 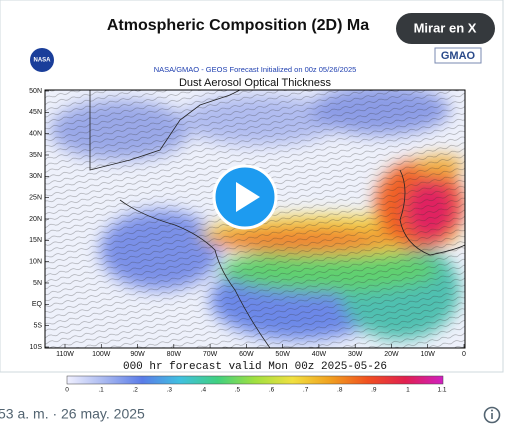 I want to click on lon-axis: 110W 100W 90W 80W 70W 60W 50W 40W 30W 20W 10W 0, so click(x=261, y=351).